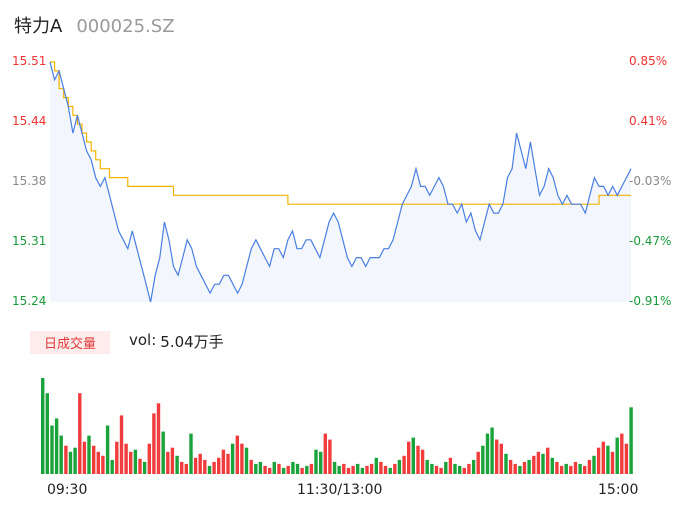 The height and width of the screenshot is (524, 686). What do you see at coordinates (29, 181) in the screenshot?
I see `price-tick-left: 15.38` at bounding box center [29, 181].